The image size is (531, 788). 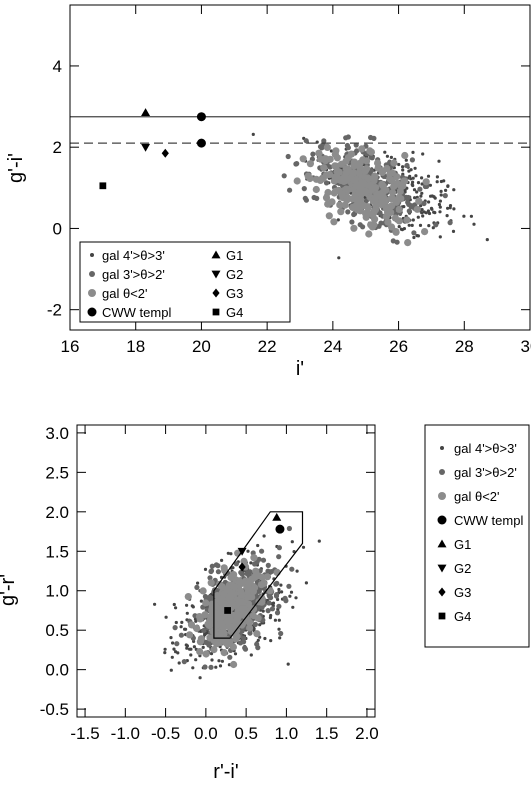 I want to click on x-tick-label: 18, so click(x=135, y=346).